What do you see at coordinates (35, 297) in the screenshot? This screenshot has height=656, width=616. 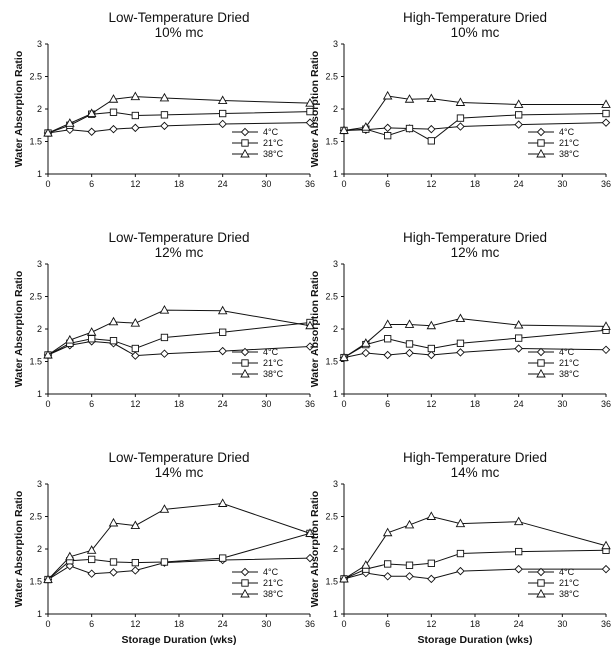 I see `y-tick-label: 2.5` at bounding box center [35, 297].